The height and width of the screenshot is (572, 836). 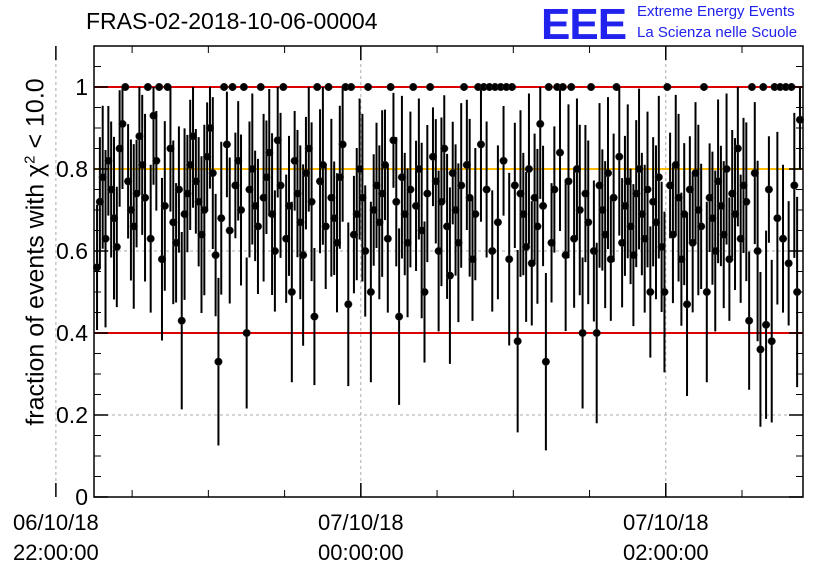 What do you see at coordinates (584, 24) in the screenshot?
I see `eee-logo: EEE` at bounding box center [584, 24].